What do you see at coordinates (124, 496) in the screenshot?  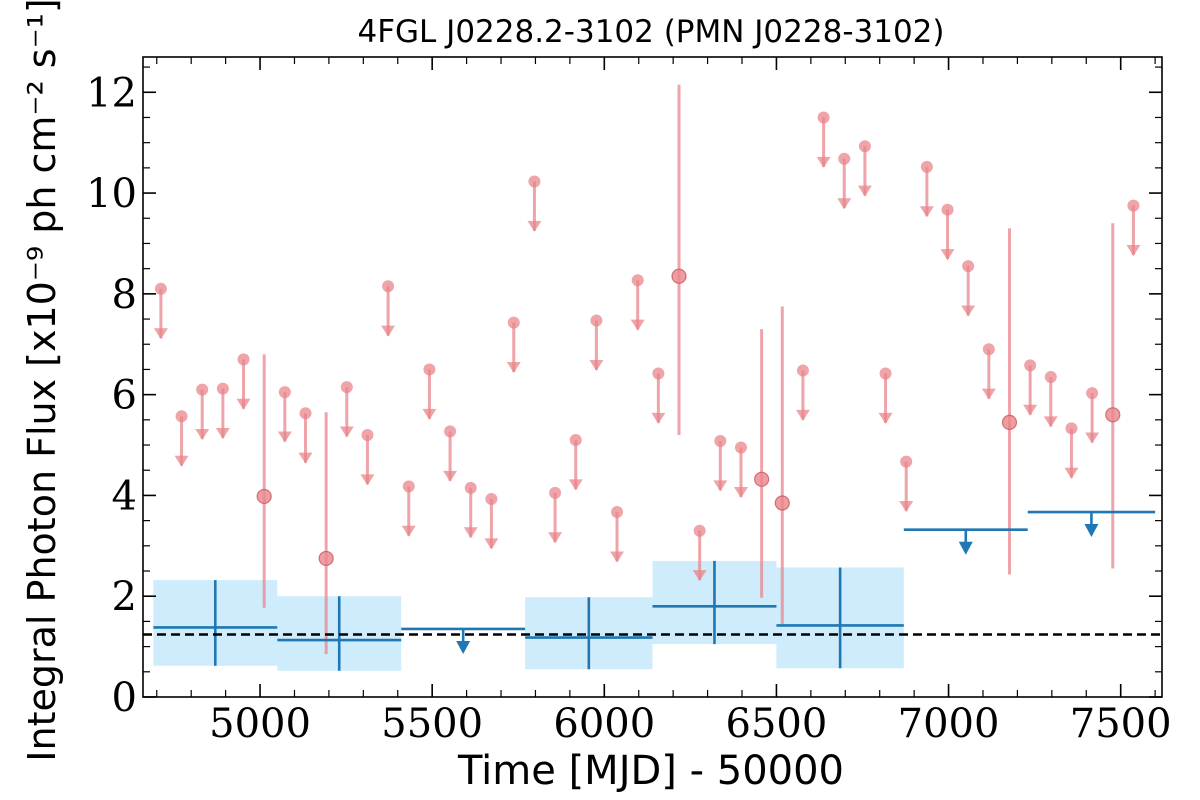 I see `y-tick-label: 4` at bounding box center [124, 496].